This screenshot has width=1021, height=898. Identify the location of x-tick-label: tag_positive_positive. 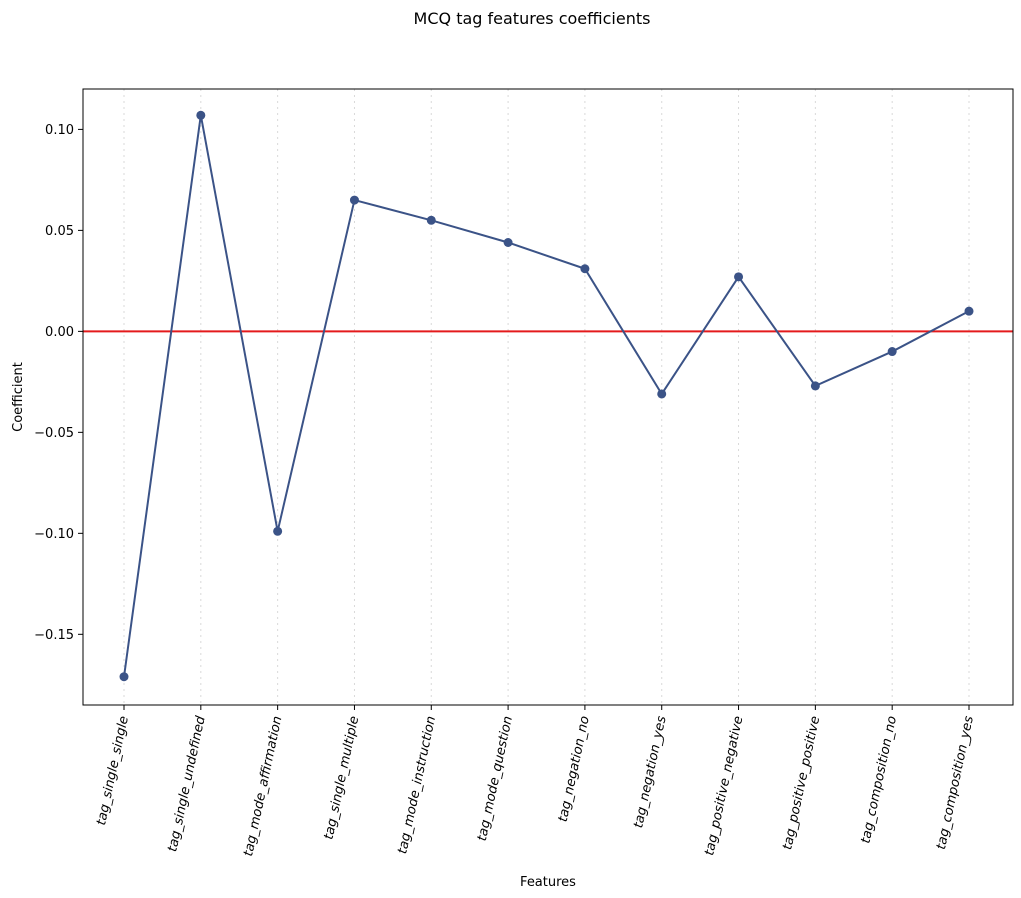
(801, 783).